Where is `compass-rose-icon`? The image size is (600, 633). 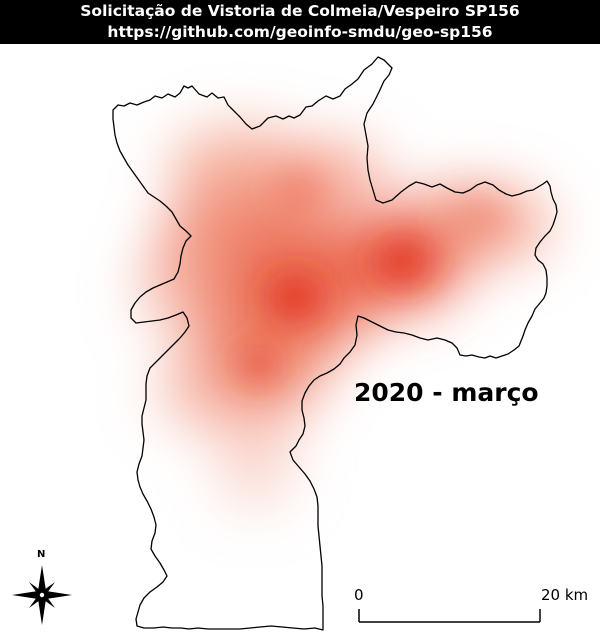 compass-rose-icon is located at coordinates (42, 595).